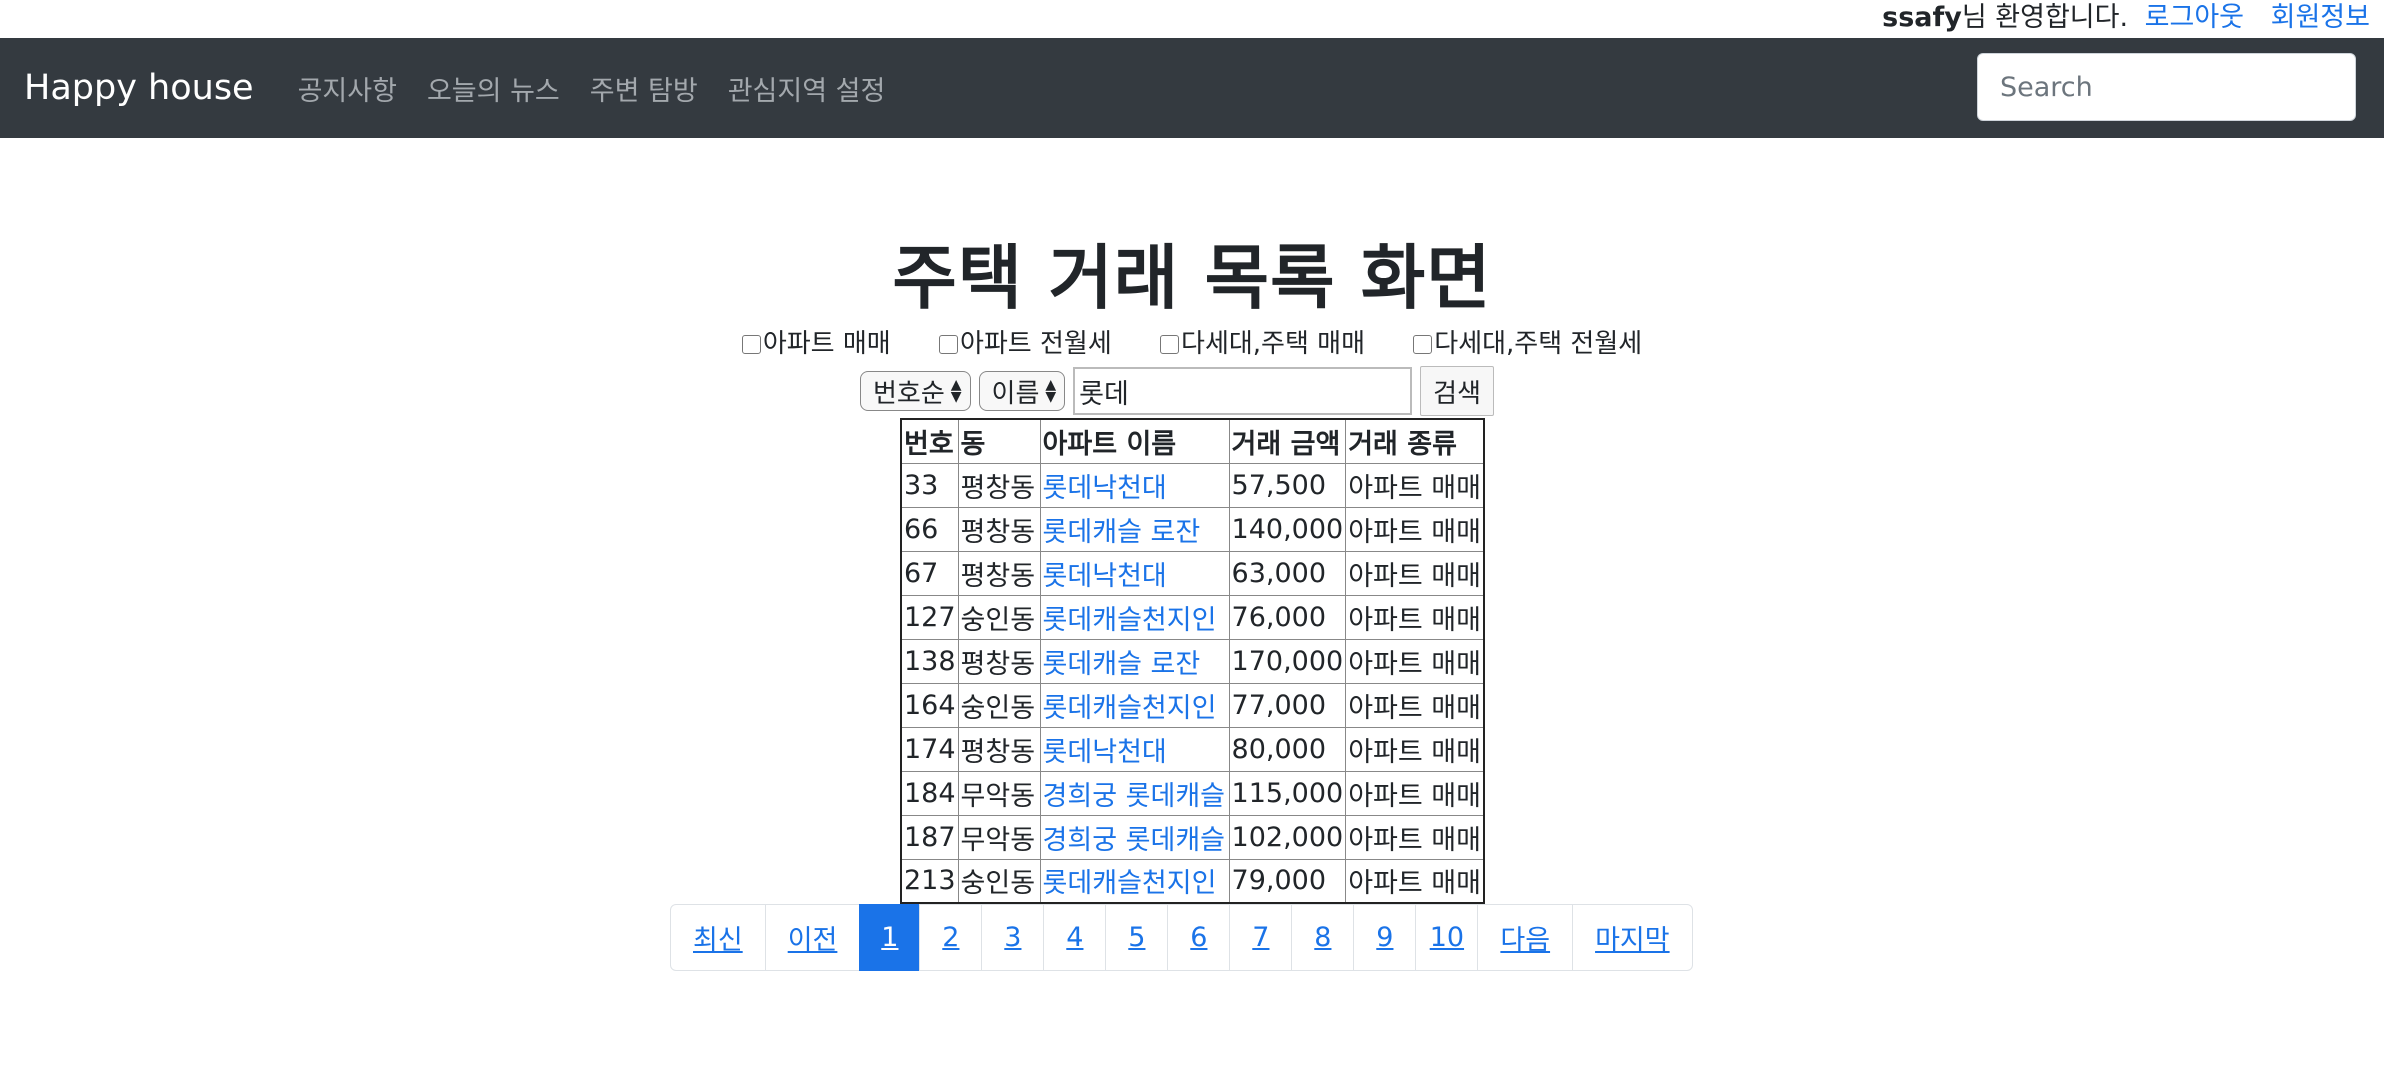 The image size is (2384, 1082). Describe the element at coordinates (1922, 17) in the screenshot. I see `username: ssafy` at that location.